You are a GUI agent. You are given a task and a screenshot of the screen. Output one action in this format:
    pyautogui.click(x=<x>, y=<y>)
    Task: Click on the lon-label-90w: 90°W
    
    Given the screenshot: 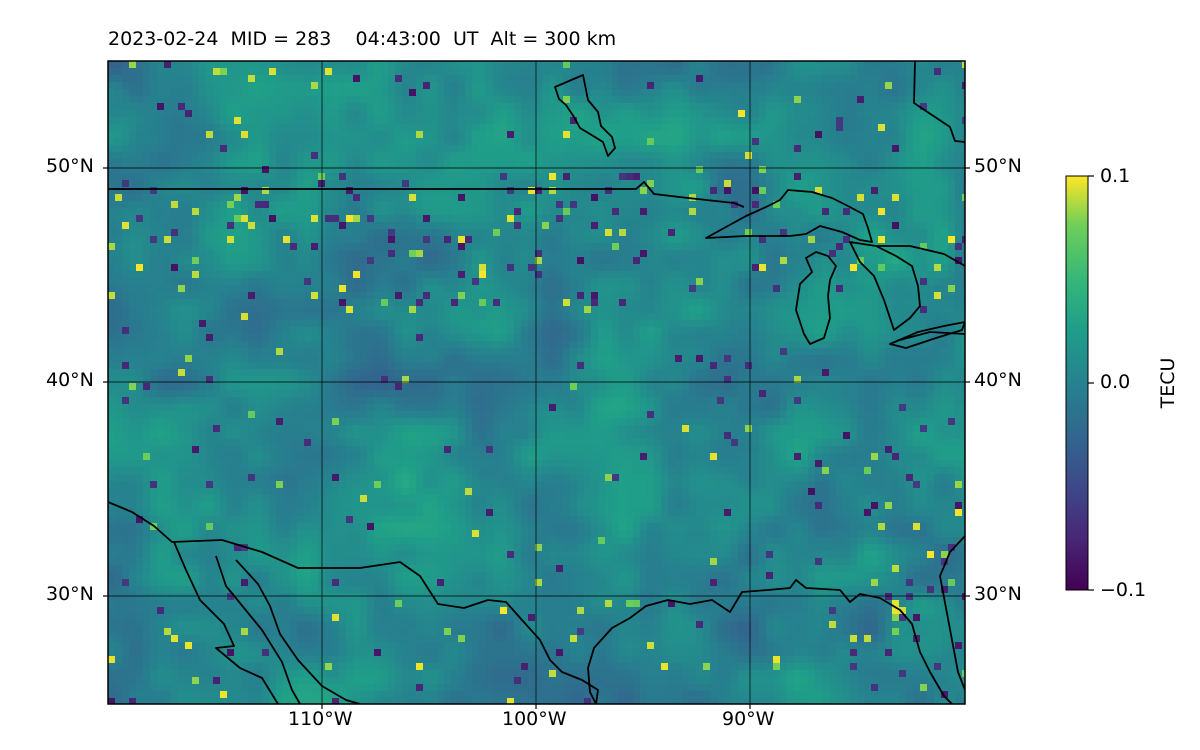 What is the action you would take?
    pyautogui.click(x=748, y=719)
    